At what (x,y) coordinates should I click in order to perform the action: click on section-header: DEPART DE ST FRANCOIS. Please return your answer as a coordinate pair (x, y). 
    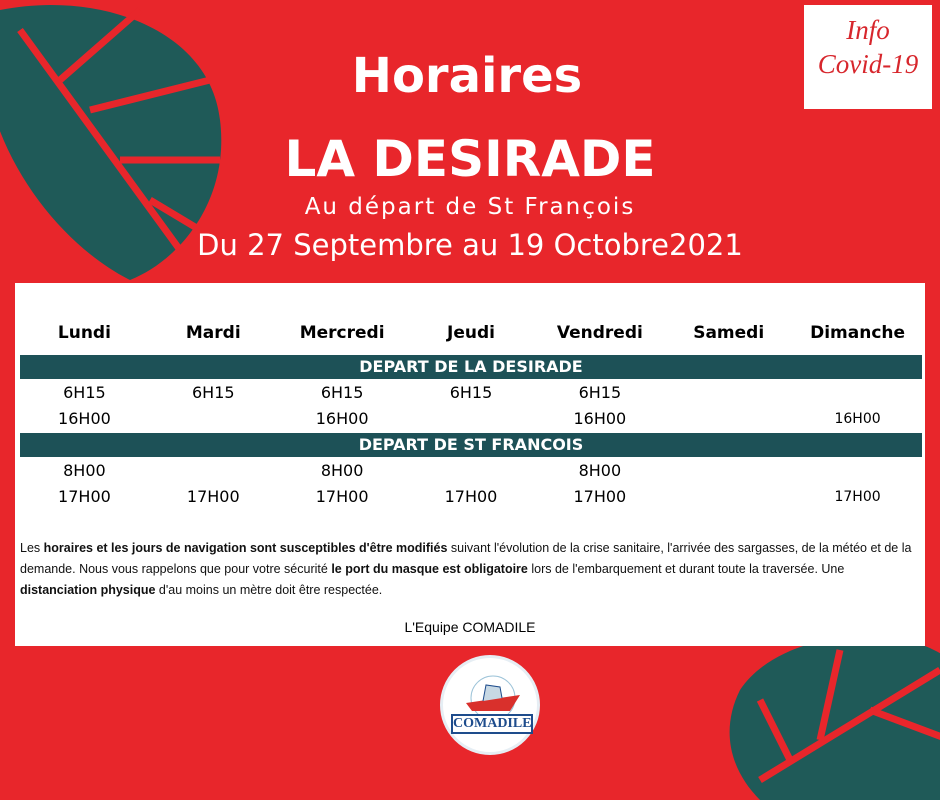
    Looking at the image, I should click on (471, 445).